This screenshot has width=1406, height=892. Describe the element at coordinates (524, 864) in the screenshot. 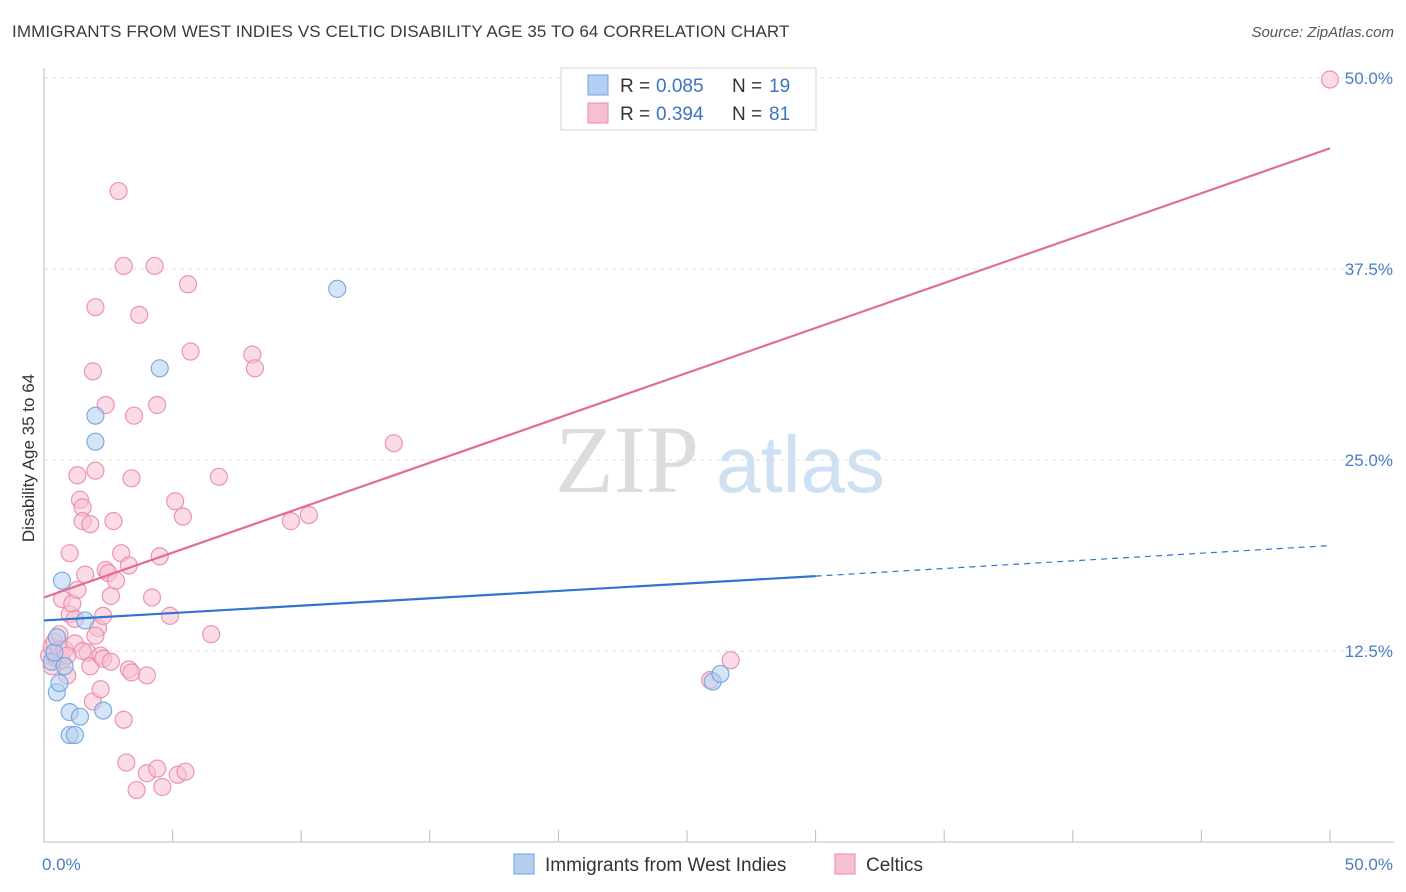

I see `series-legend-swatch-west-indies` at that location.